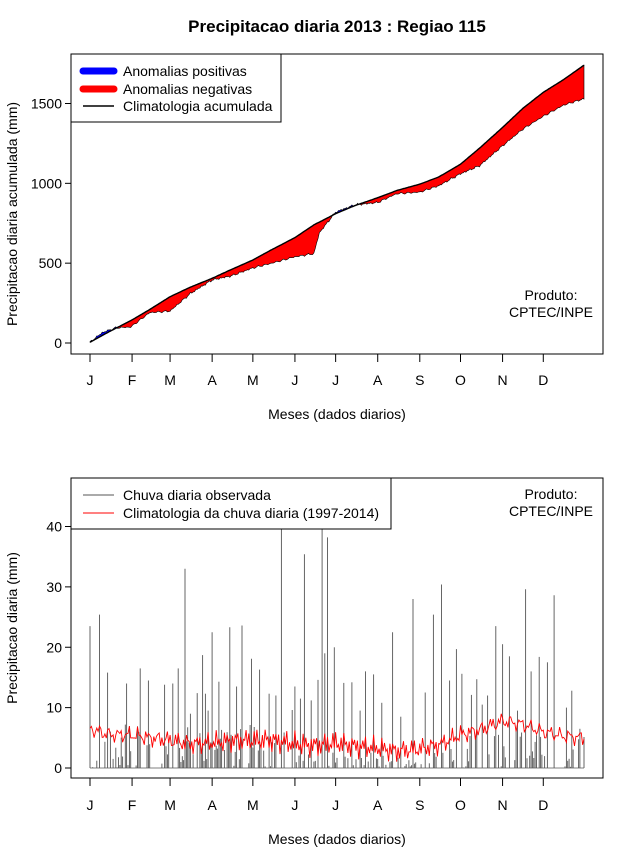  Describe the element at coordinates (543, 380) in the screenshot. I see `cumulative-x-tick-label: D` at that location.